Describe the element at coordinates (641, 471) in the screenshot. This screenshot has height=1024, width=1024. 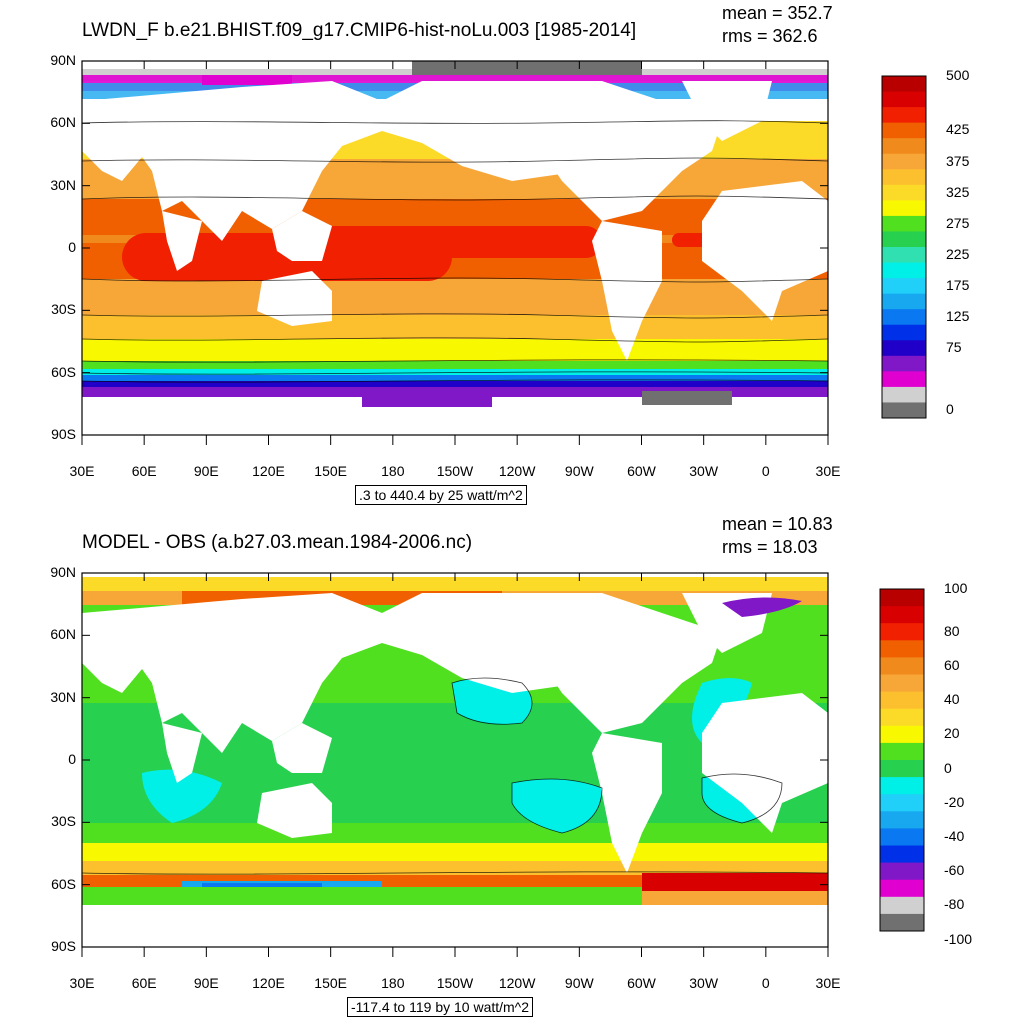
I see `map1-xtick-label: 60W` at that location.